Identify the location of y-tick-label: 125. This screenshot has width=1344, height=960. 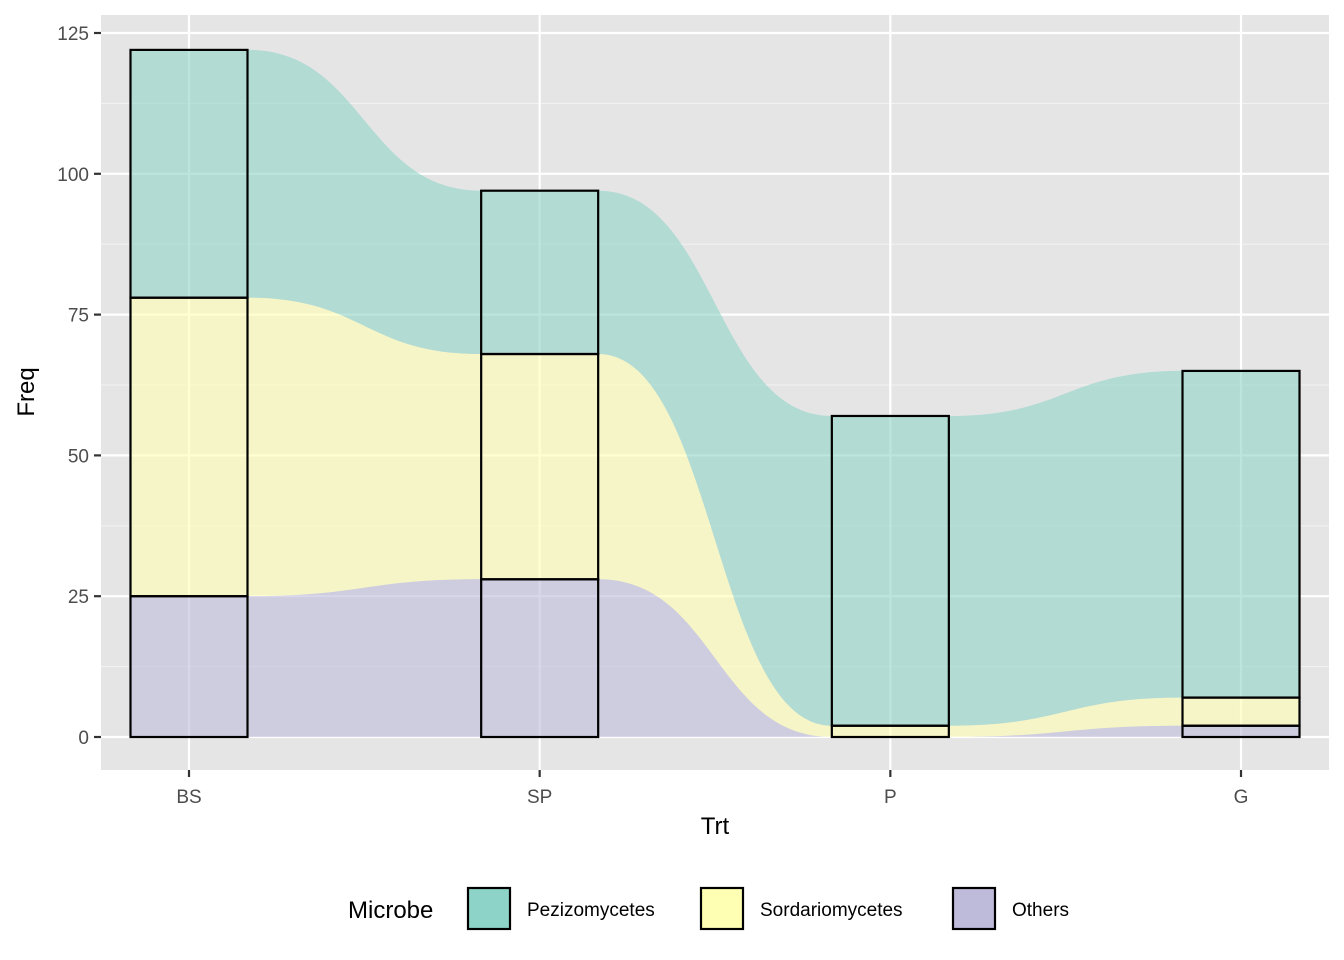
(73, 34).